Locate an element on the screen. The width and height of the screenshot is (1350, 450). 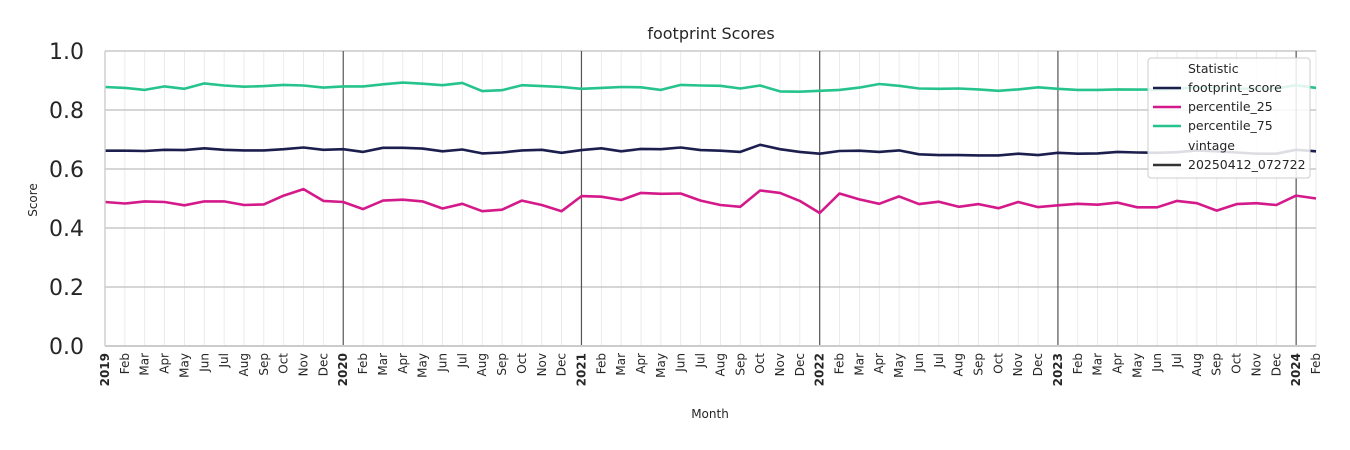
x-axis-label: Month is located at coordinates (710, 414).